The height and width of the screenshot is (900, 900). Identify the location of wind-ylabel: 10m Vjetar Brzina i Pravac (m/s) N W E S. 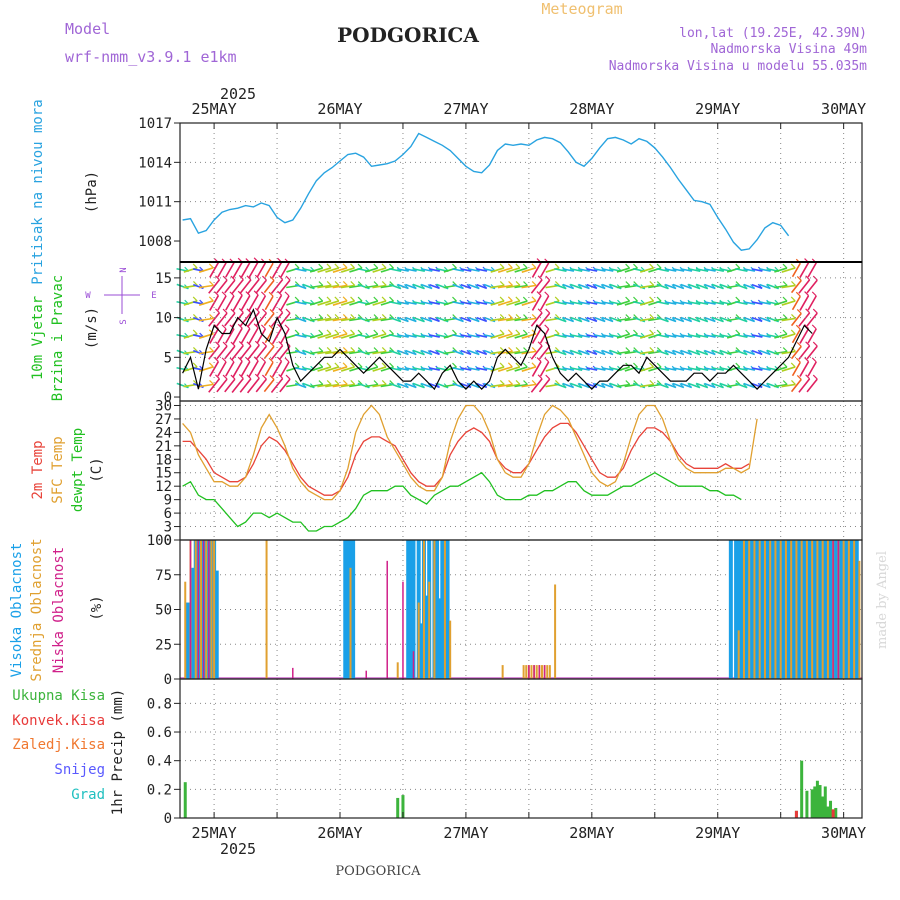
(93, 334).